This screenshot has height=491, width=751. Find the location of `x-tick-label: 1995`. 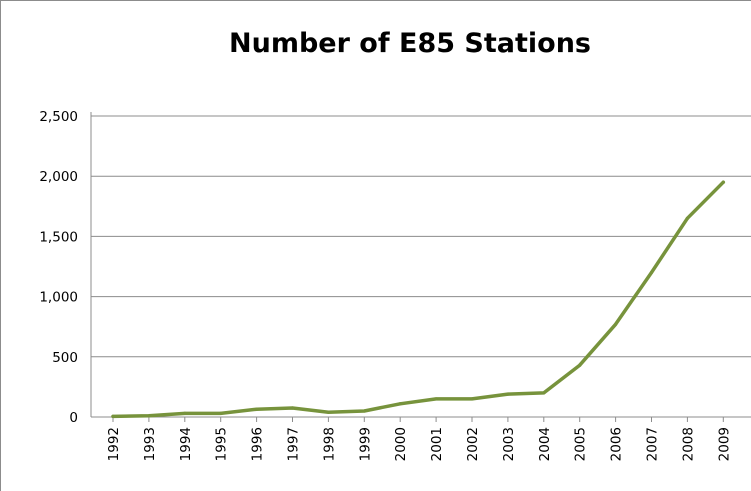

x-tick-label: 1995 is located at coordinates (222, 444).